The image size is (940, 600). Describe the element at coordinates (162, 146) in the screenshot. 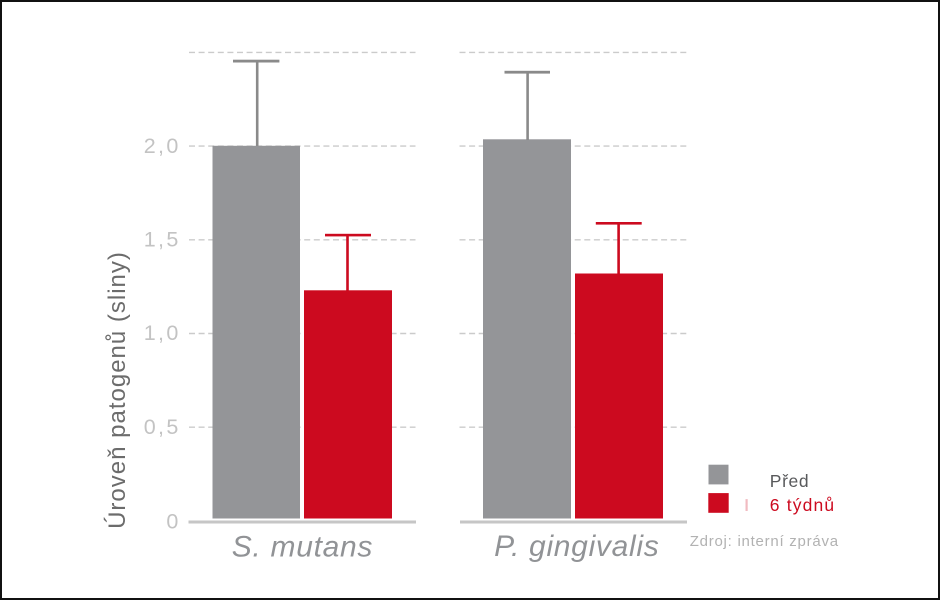

I see `svg-text: 2,0` at that location.